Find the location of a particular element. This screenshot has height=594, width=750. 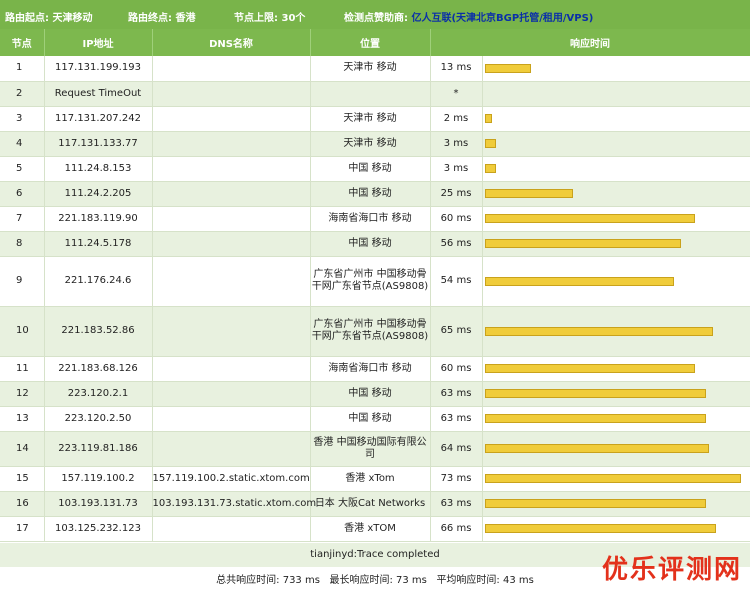

time-cell: 2 ms is located at coordinates (456, 119).